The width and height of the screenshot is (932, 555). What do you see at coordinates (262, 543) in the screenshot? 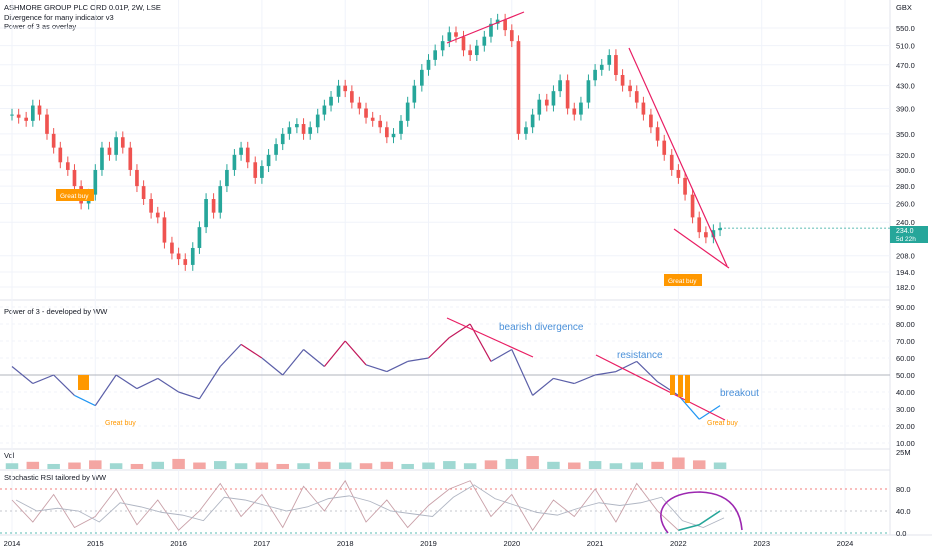
I see `time-tick-label: 2017` at bounding box center [262, 543].